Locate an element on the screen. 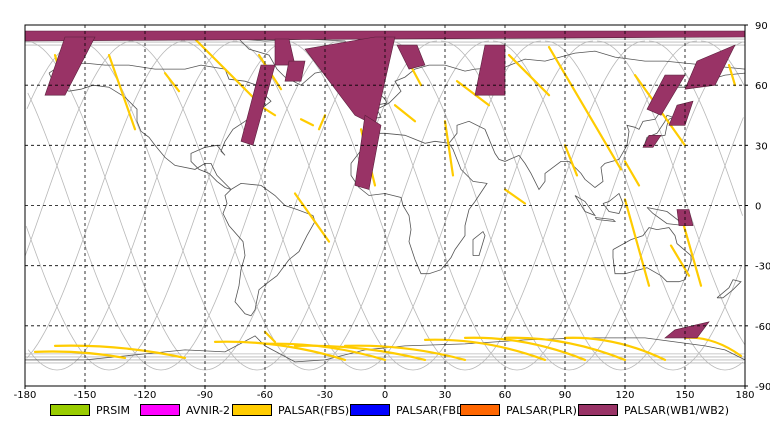 This screenshot has height=430, width=770. y-tick-label: 60 is located at coordinates (761, 86).